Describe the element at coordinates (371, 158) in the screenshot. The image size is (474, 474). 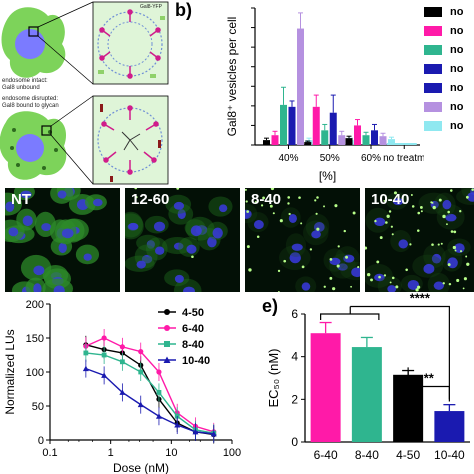
I see `x-tick-label: 60%` at that location.